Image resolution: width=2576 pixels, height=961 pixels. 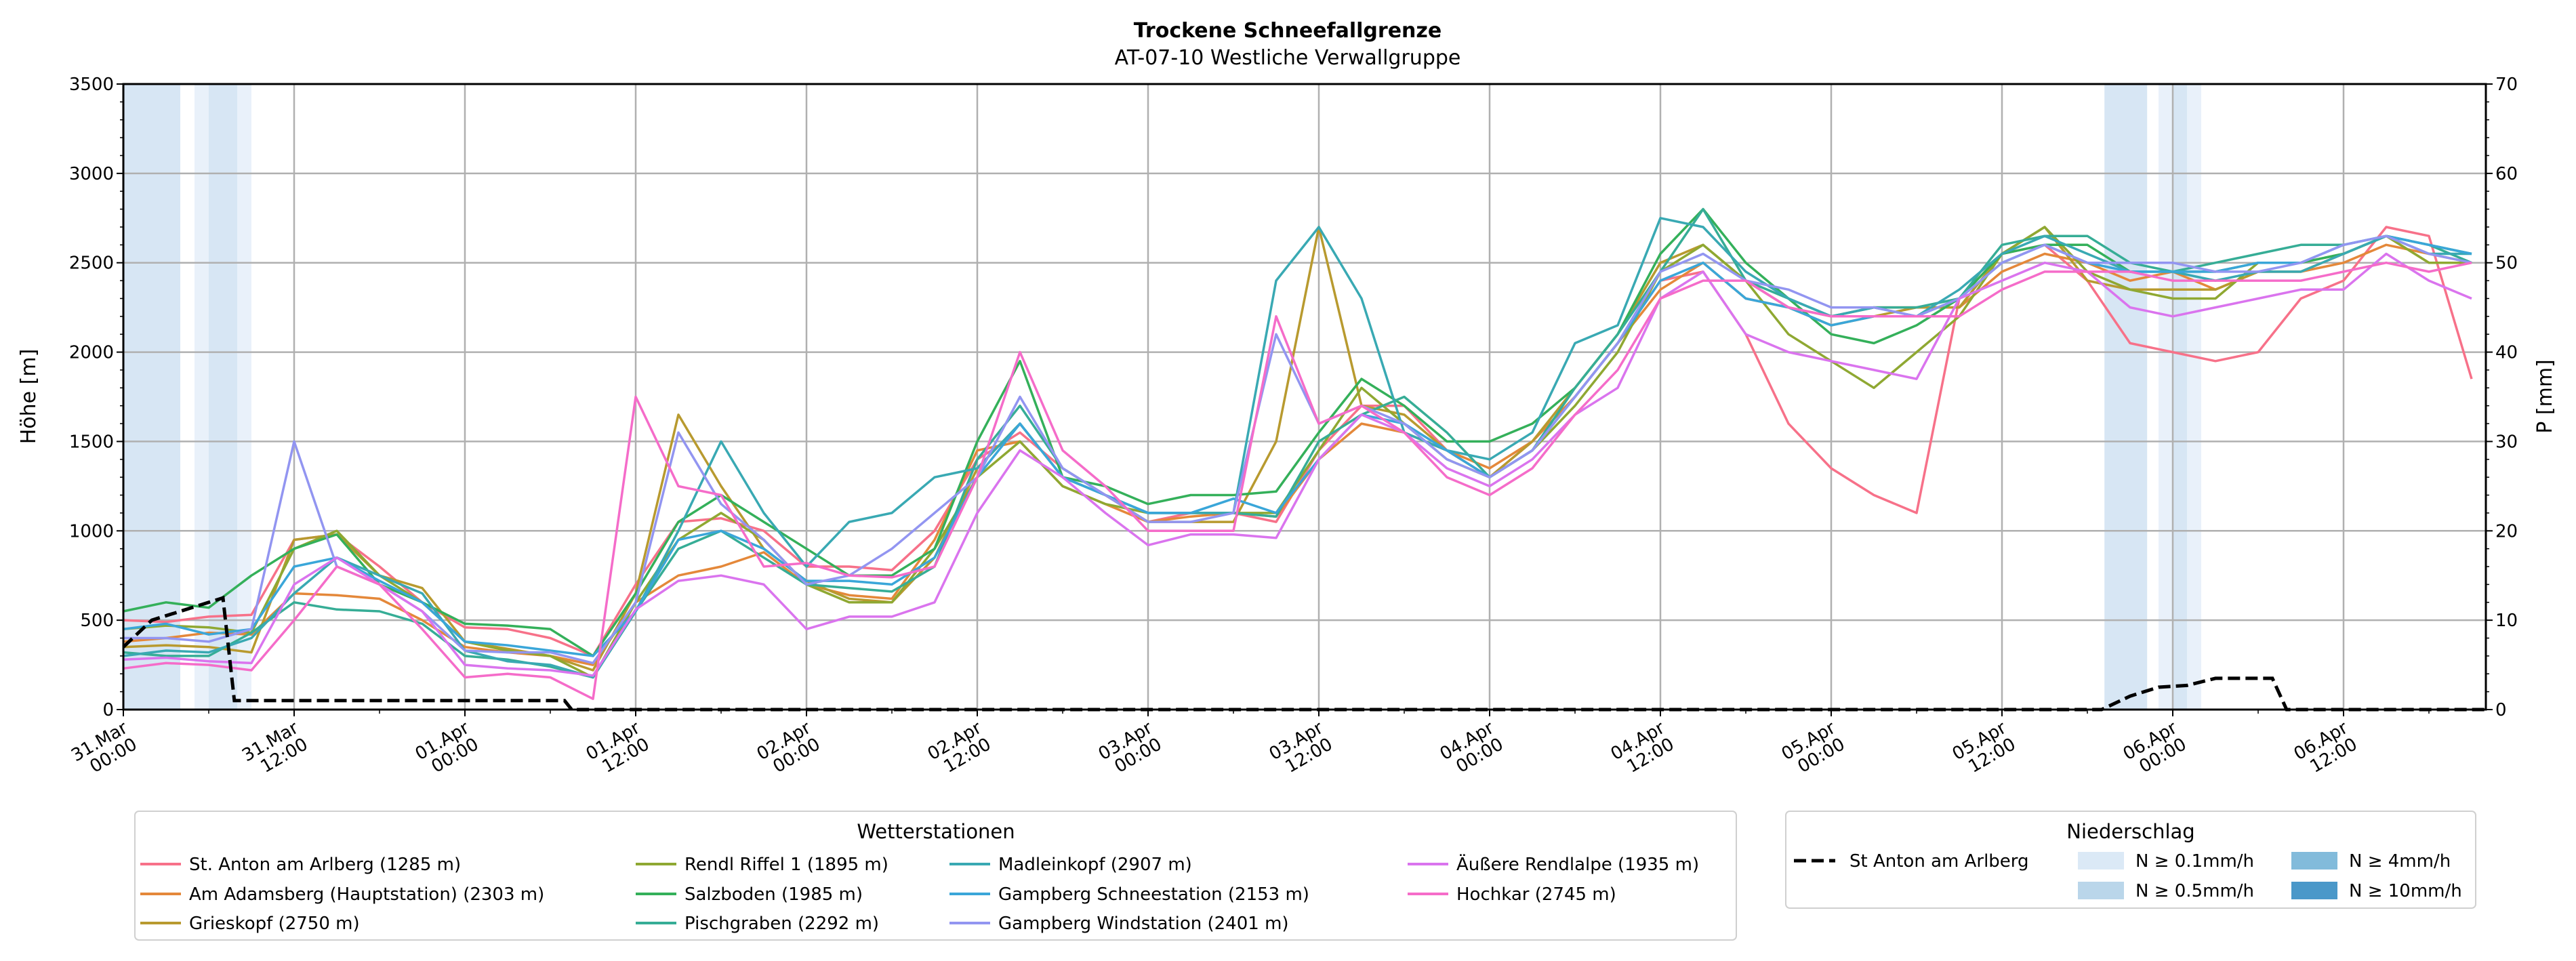 What do you see at coordinates (2195, 861) in the screenshot?
I see `legend-precip-level-label: N ≥ 0.1mm/h` at bounding box center [2195, 861].